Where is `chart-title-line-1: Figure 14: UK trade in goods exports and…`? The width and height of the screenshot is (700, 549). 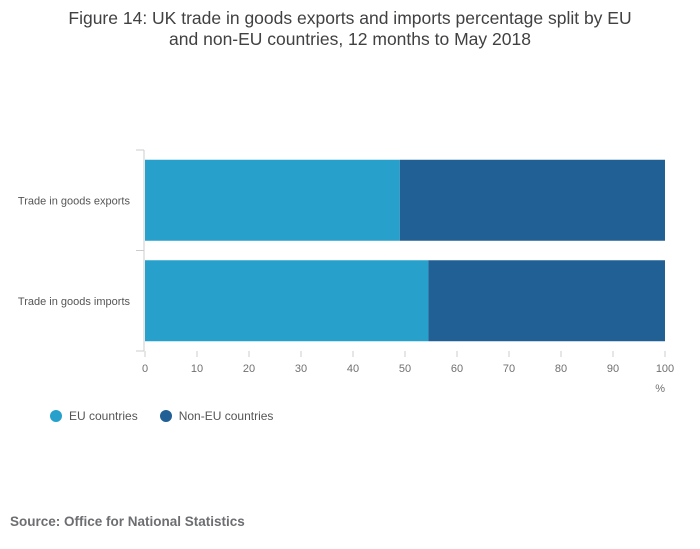 chart-title-line-1: Figure 14: UK trade in goods exports and… is located at coordinates (350, 18).